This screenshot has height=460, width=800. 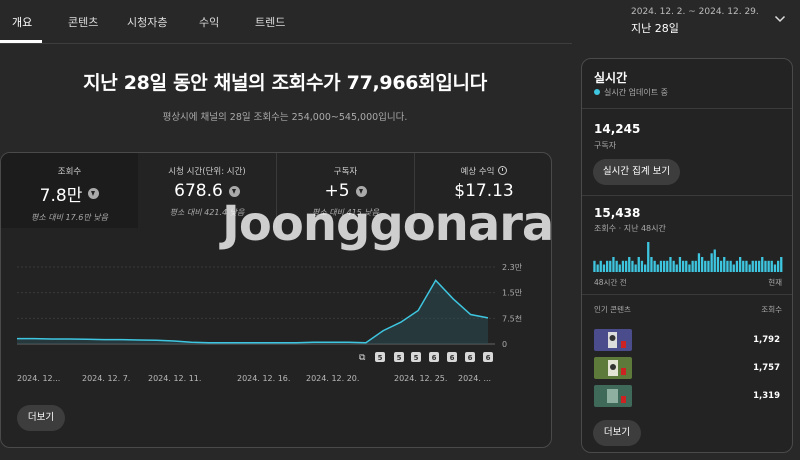 I want to click on popular-item: 1,757, so click(x=689, y=368).